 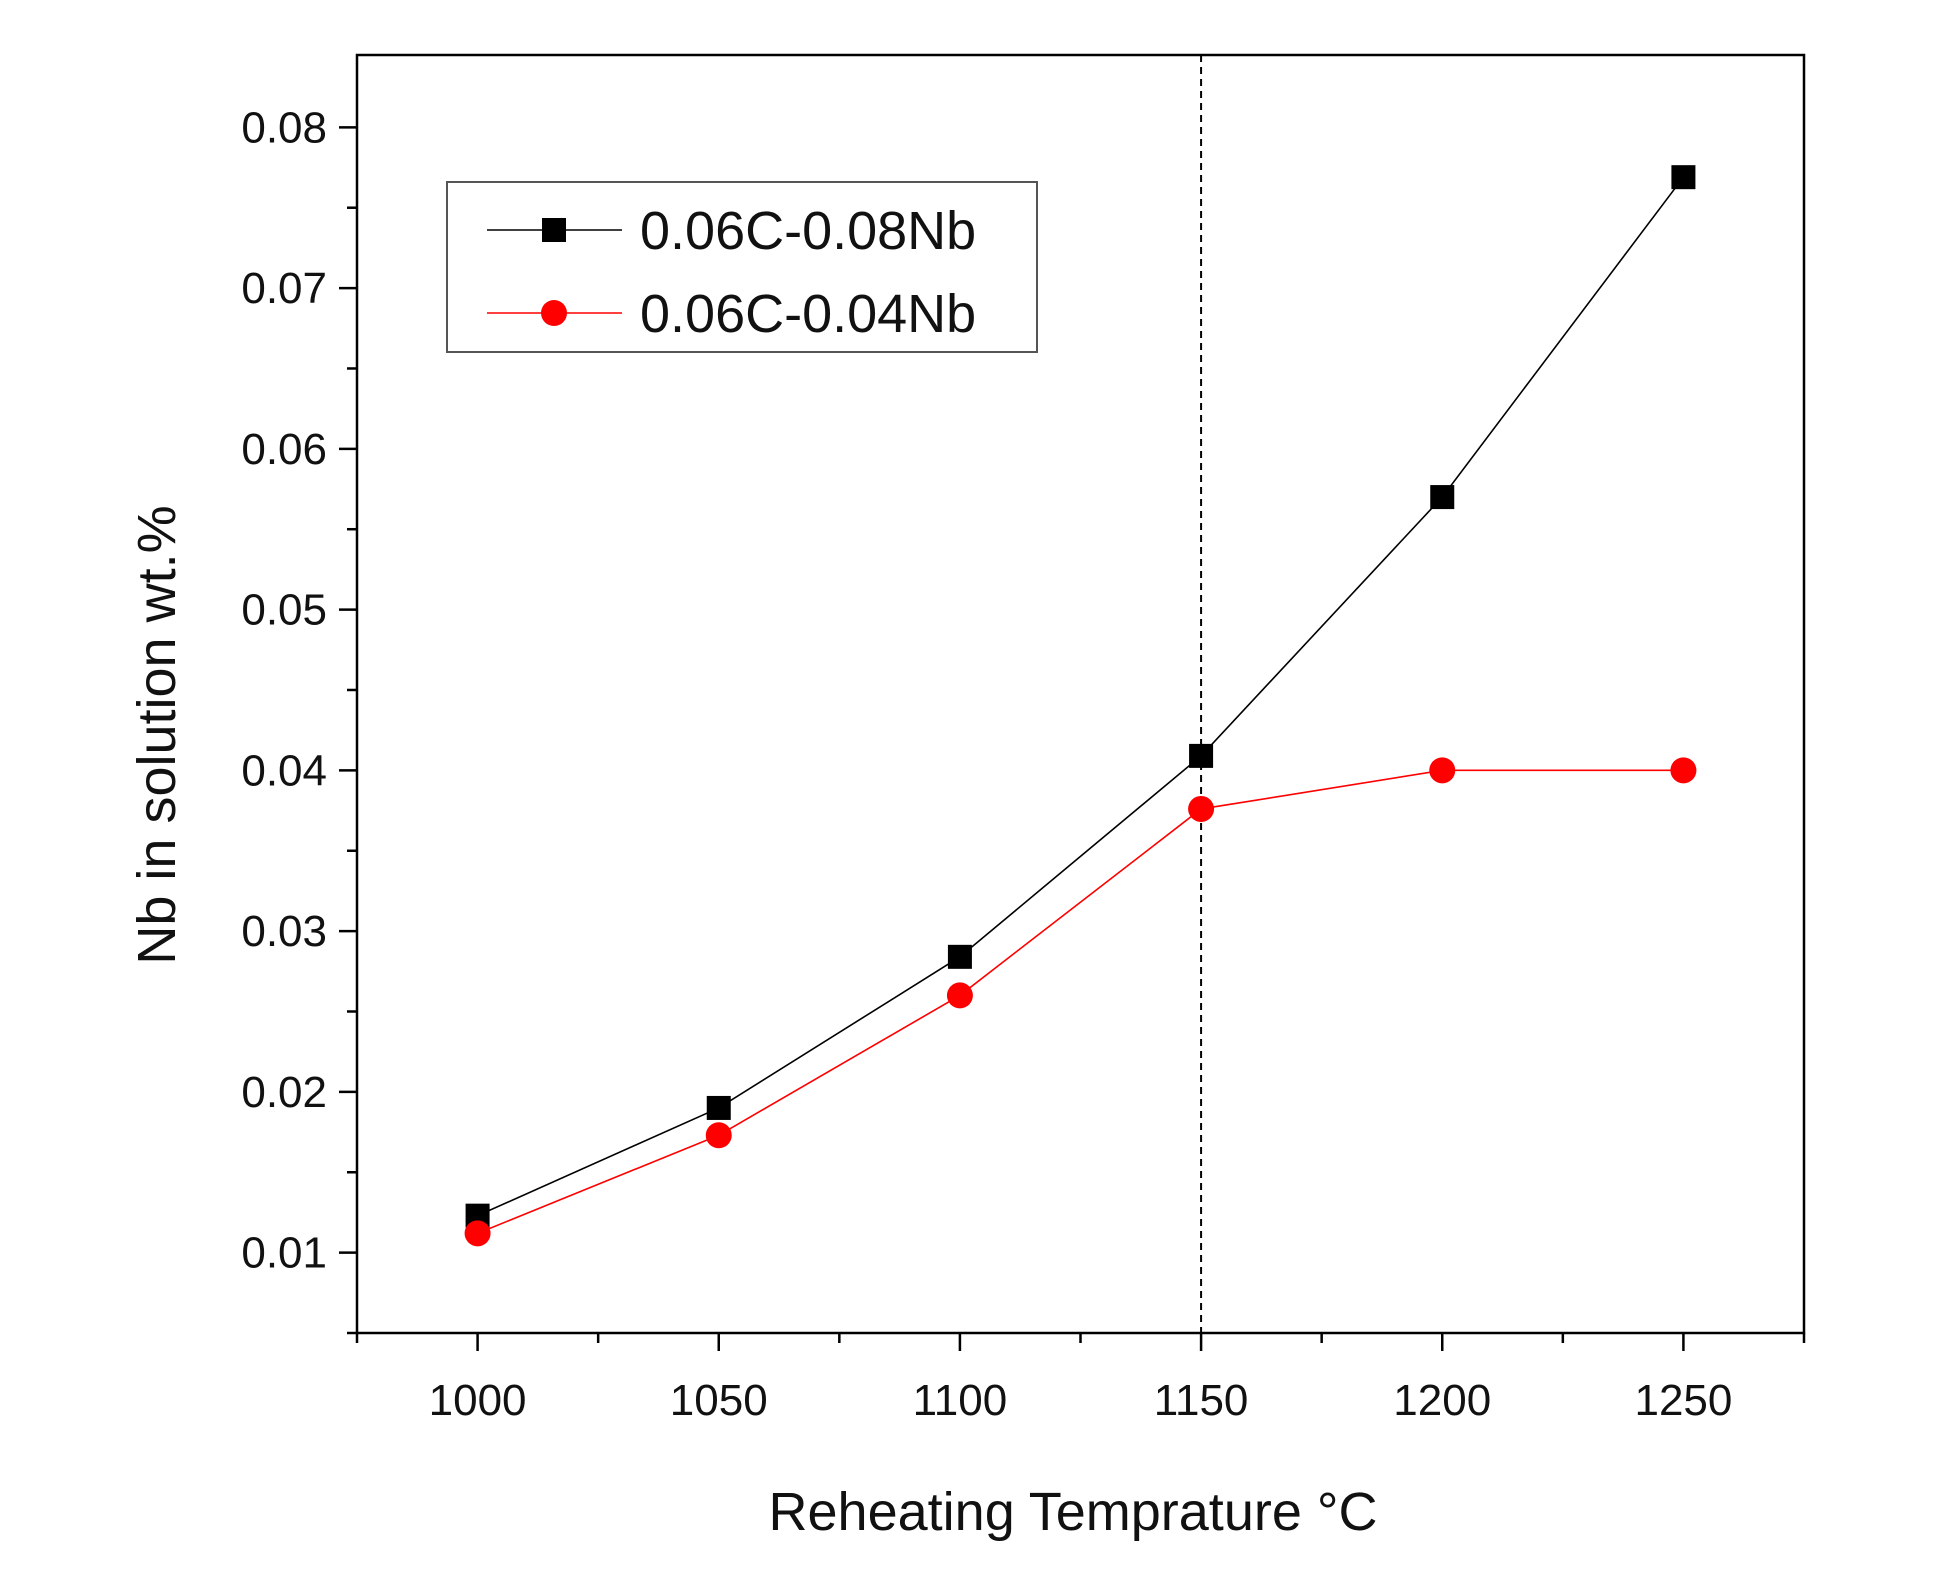 What do you see at coordinates (1201, 1400) in the screenshot?
I see `x-tick-label: 1150` at bounding box center [1201, 1400].